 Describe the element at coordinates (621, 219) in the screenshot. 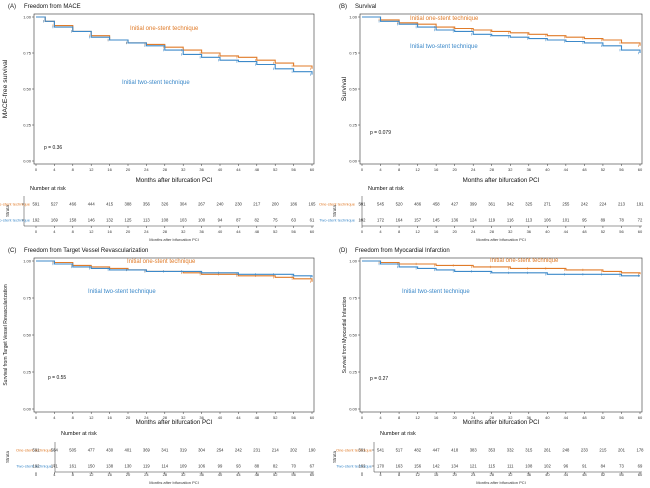

I see `risk-count: 78` at that location.